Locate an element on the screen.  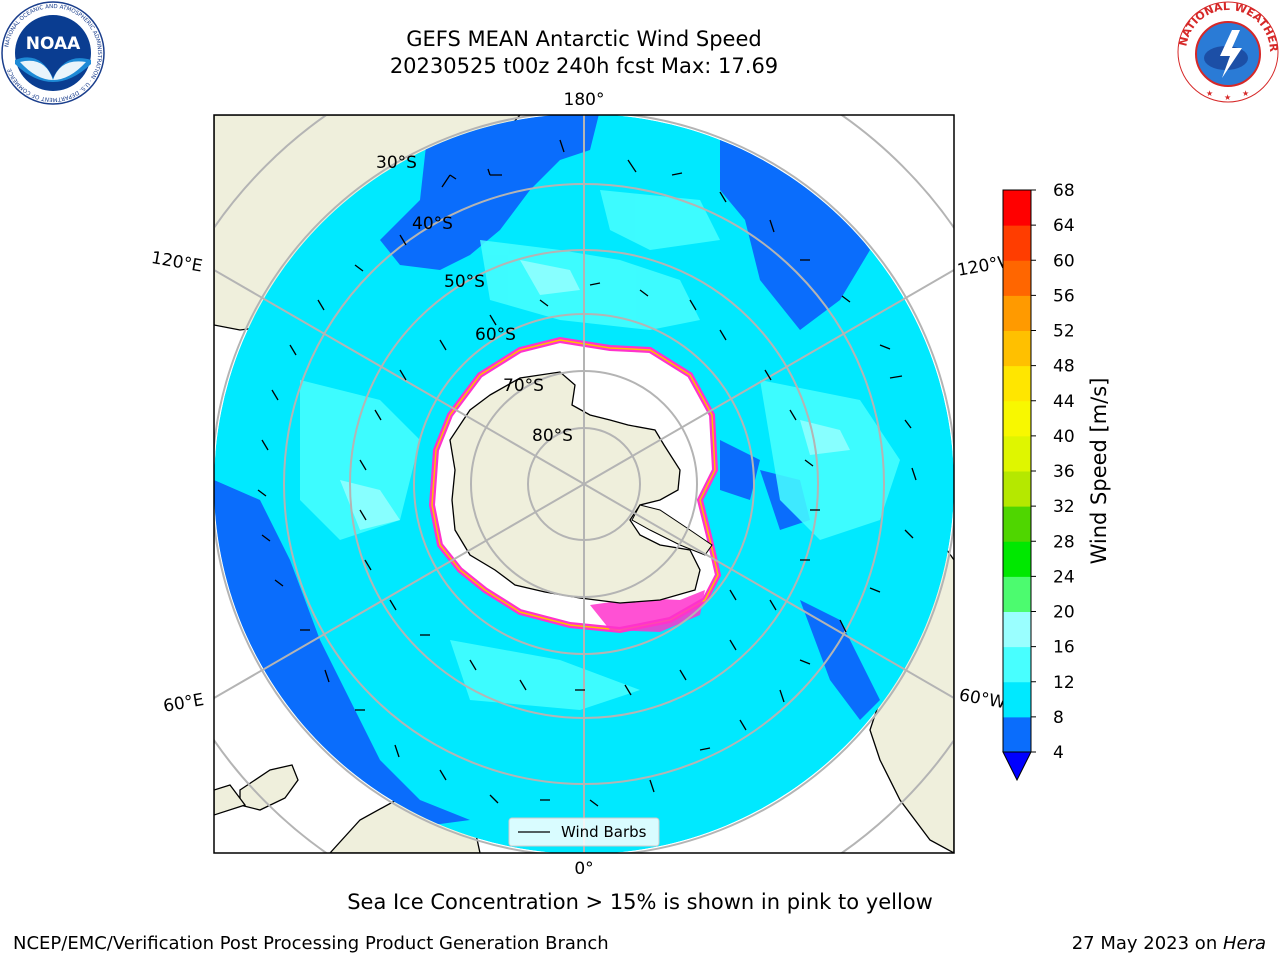
lat-label-30s: 30°S is located at coordinates (396, 163).